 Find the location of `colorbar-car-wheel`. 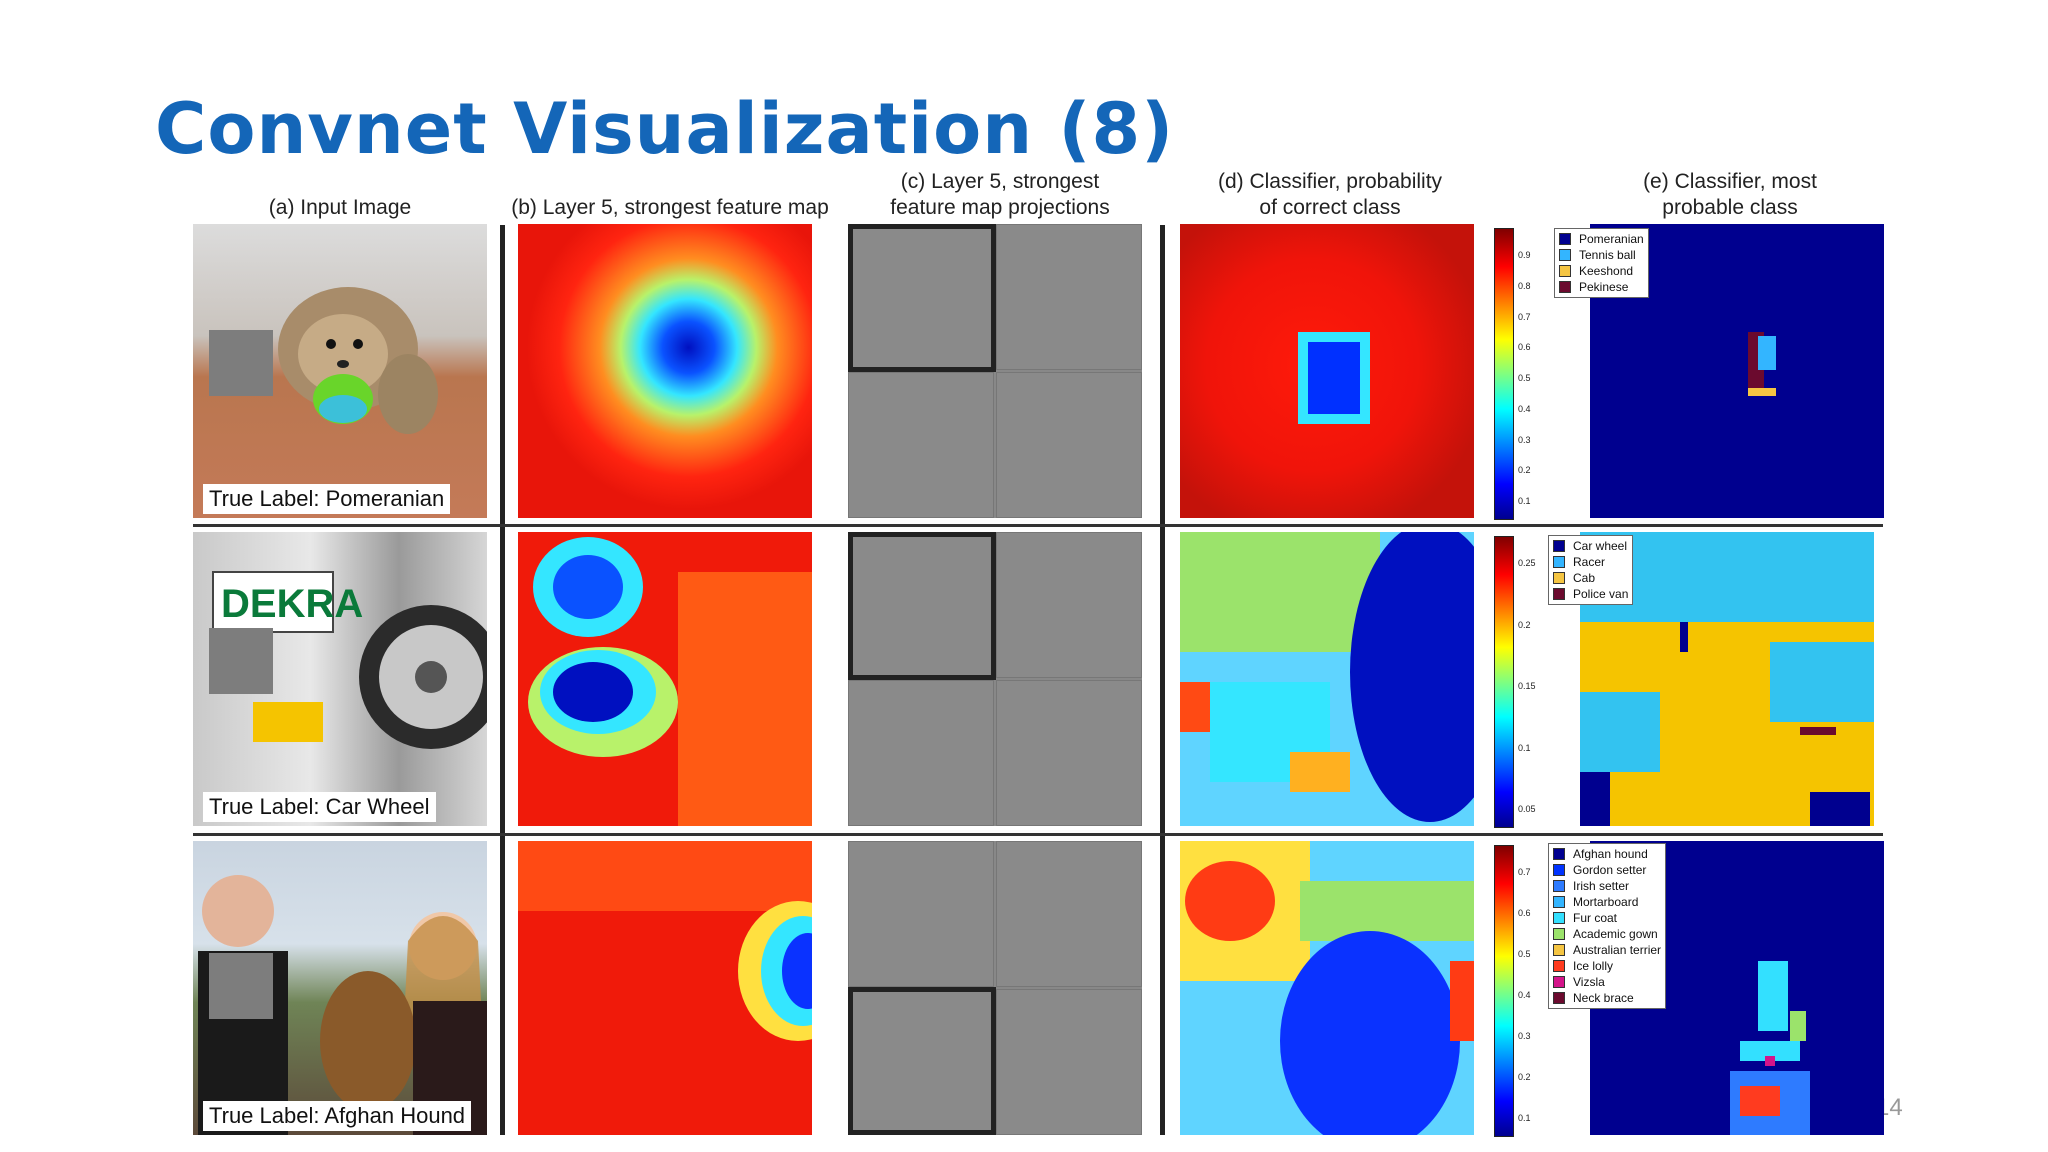

colorbar-car-wheel is located at coordinates (1504, 682).